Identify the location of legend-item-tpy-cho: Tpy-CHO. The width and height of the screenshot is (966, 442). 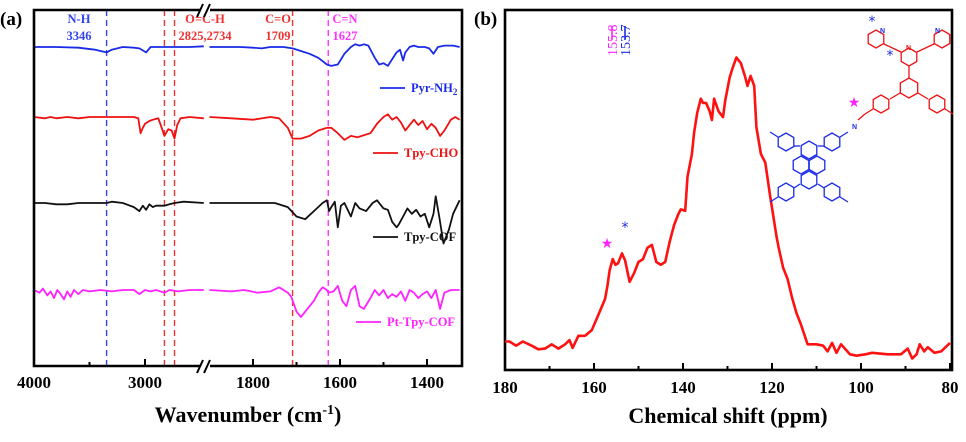
(415, 153).